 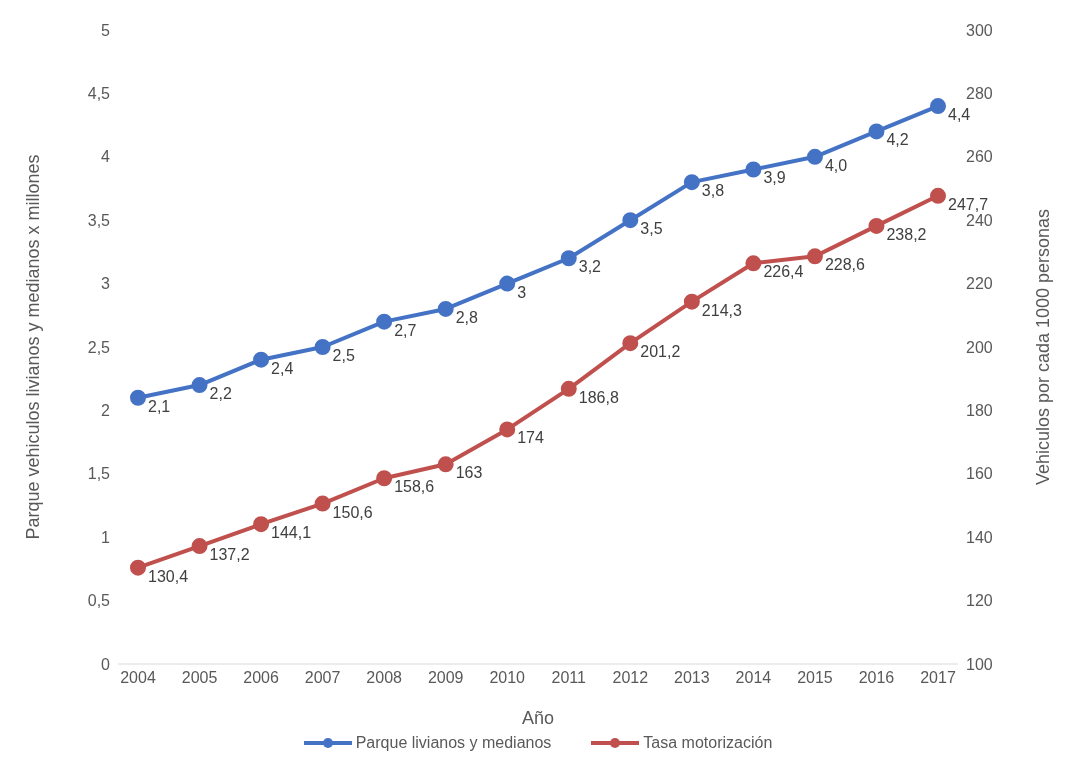 What do you see at coordinates (630, 678) in the screenshot?
I see `x-tick-label: 2012` at bounding box center [630, 678].